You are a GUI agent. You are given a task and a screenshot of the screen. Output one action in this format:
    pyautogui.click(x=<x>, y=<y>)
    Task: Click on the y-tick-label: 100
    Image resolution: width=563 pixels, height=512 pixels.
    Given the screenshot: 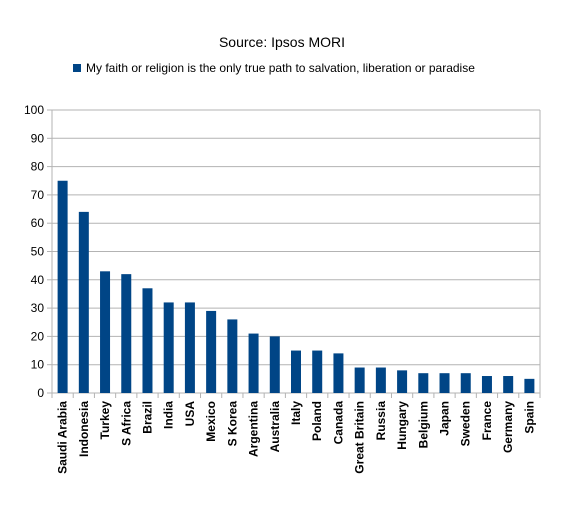 What is the action you would take?
    pyautogui.click(x=34, y=110)
    